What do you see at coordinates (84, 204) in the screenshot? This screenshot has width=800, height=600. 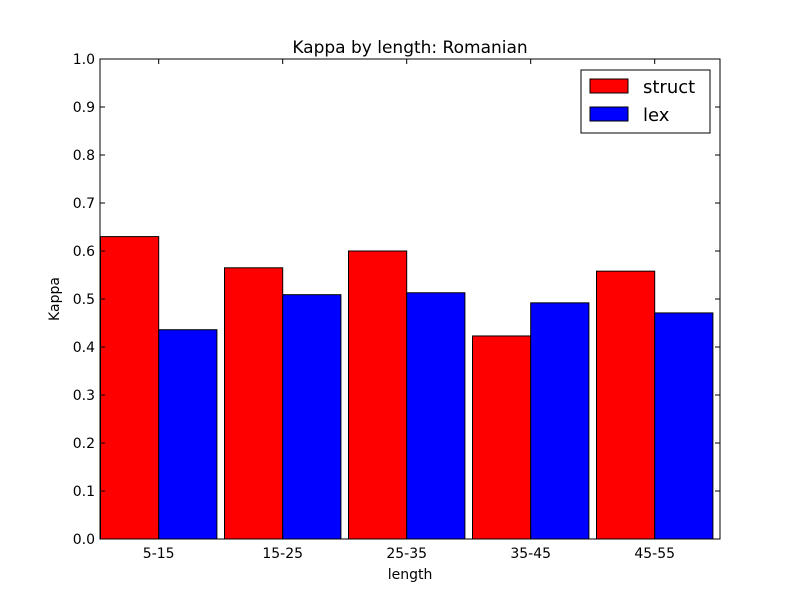 I see `y-tick-label: 0.7` at bounding box center [84, 204].